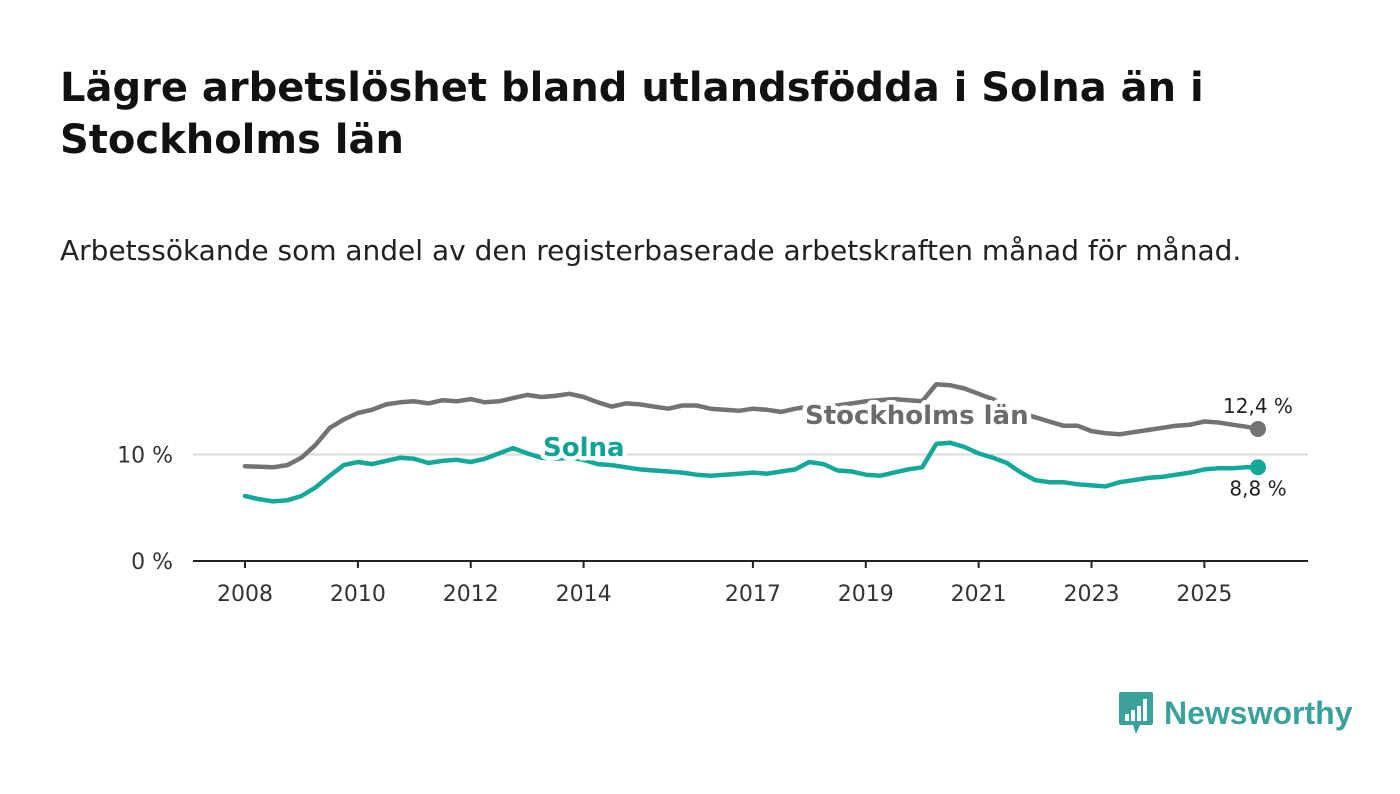 The height and width of the screenshot is (794, 1400). Describe the element at coordinates (471, 594) in the screenshot. I see `x-tick-label: 2012` at that location.